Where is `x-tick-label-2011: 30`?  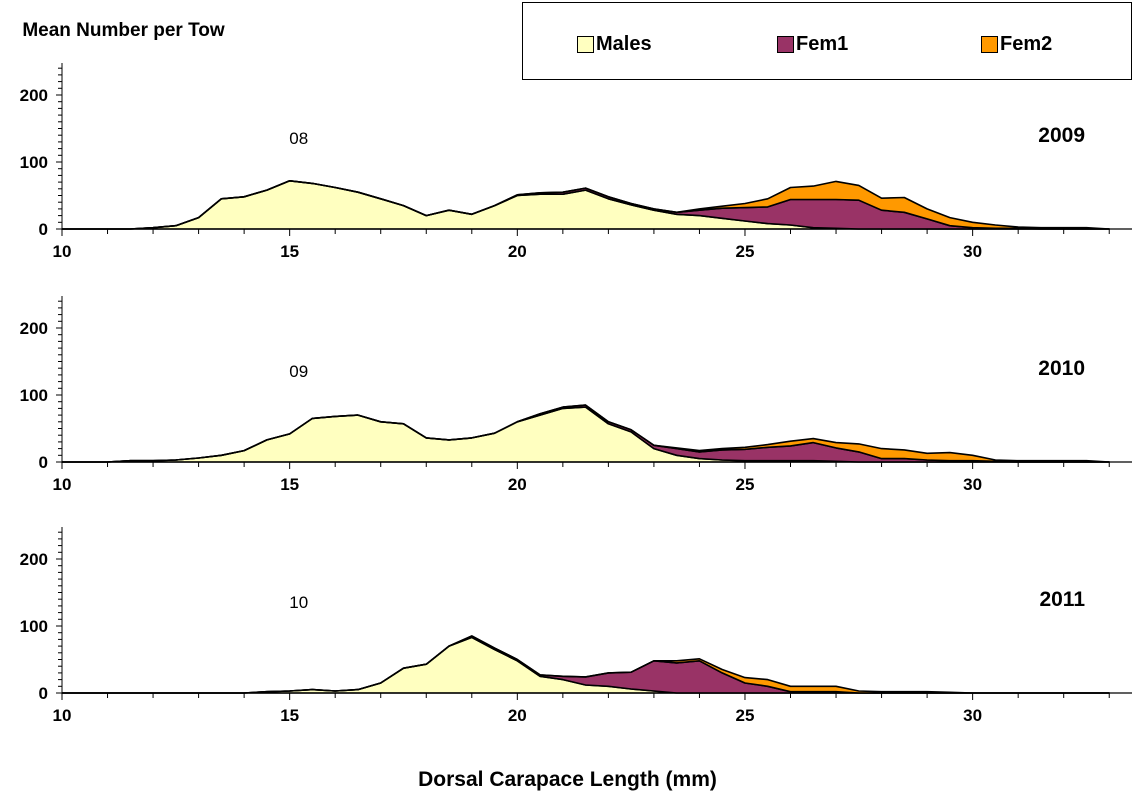
x-tick-label-2011: 30 is located at coordinates (972, 715).